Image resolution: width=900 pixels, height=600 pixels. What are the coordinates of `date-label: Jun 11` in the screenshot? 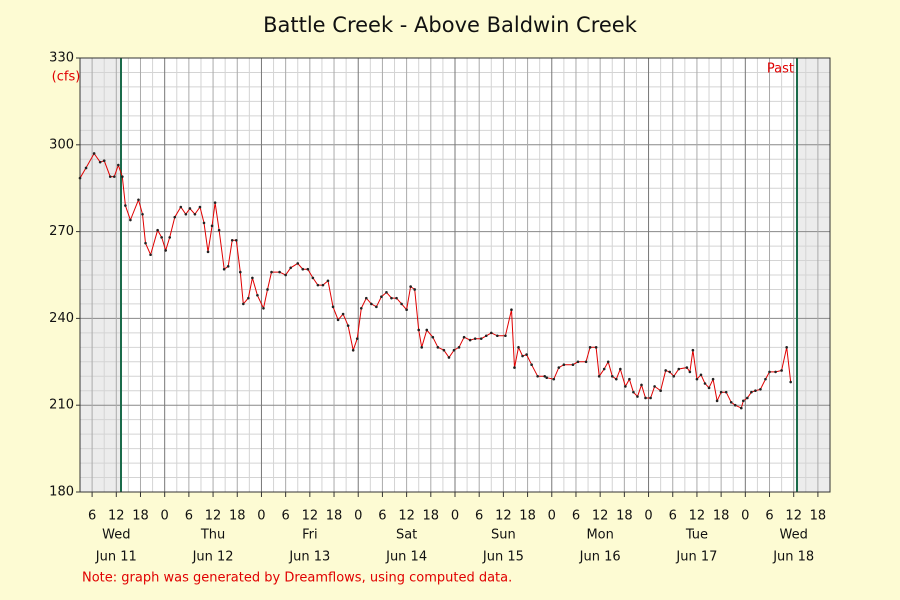 It's located at (116, 557).